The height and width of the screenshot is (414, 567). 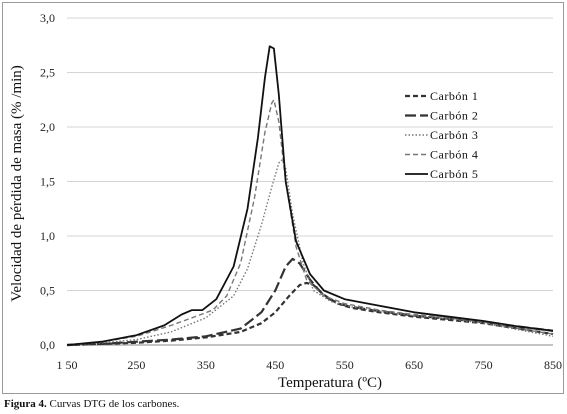 What do you see at coordinates (454, 174) in the screenshot?
I see `legend-label-5: Carbón 5` at bounding box center [454, 174].